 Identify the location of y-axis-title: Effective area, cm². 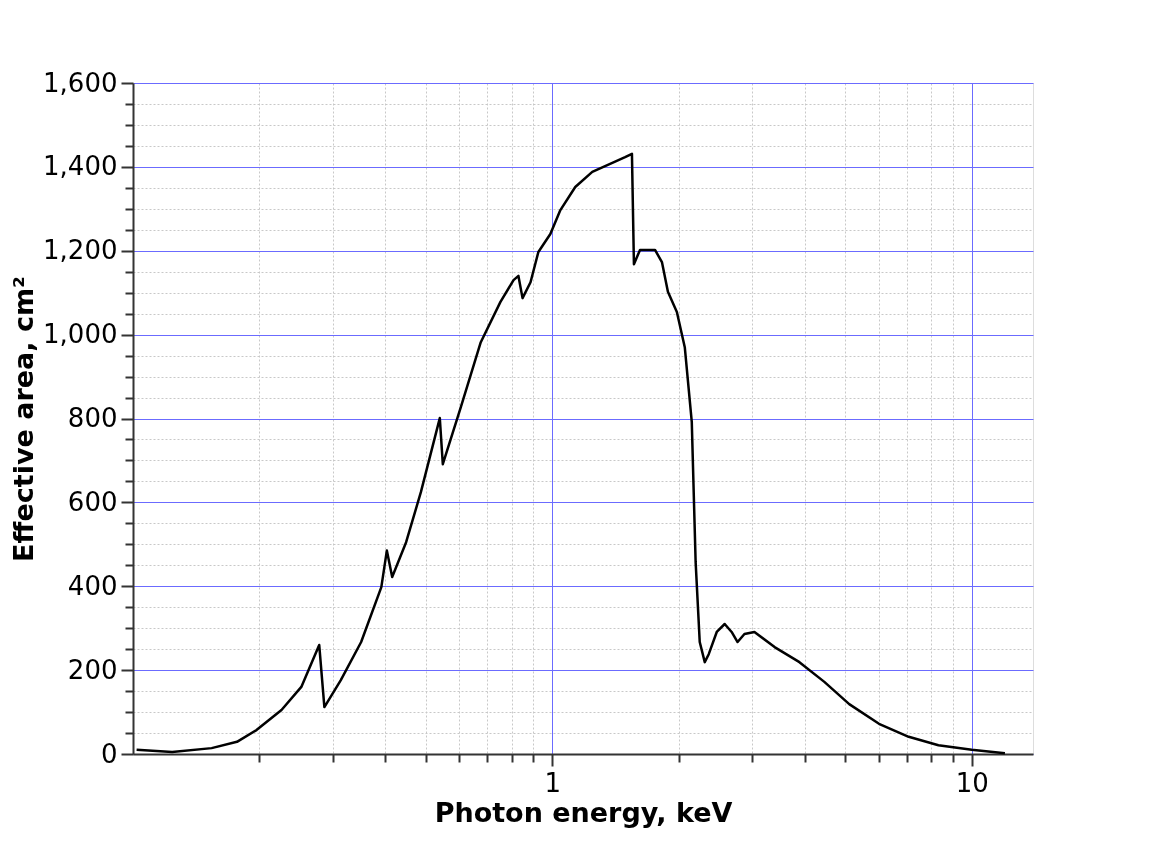
(24, 419).